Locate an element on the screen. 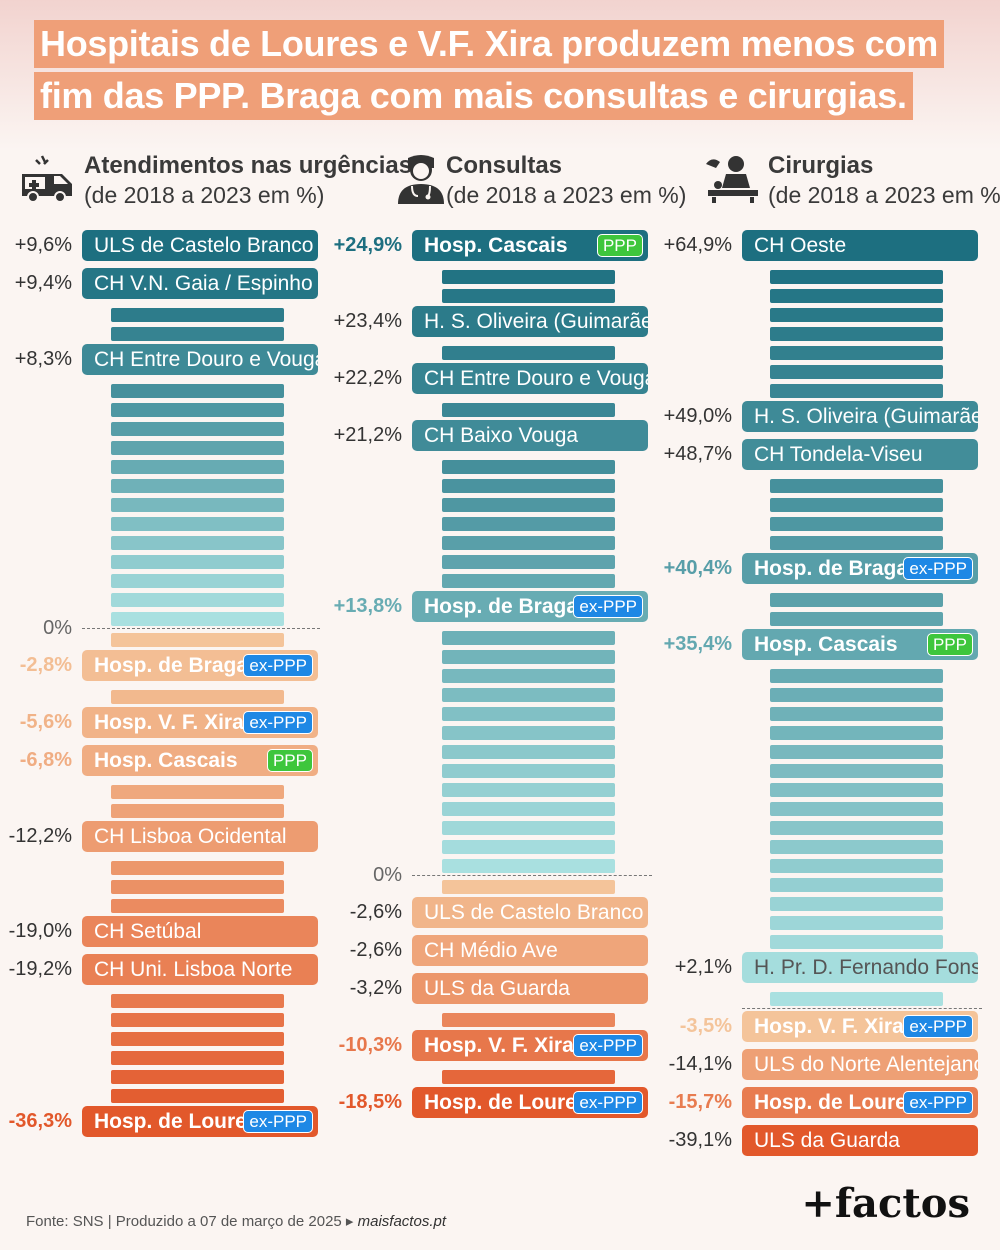 The height and width of the screenshot is (1250, 1000). value-label: -10,3% is located at coordinates (370, 1045).